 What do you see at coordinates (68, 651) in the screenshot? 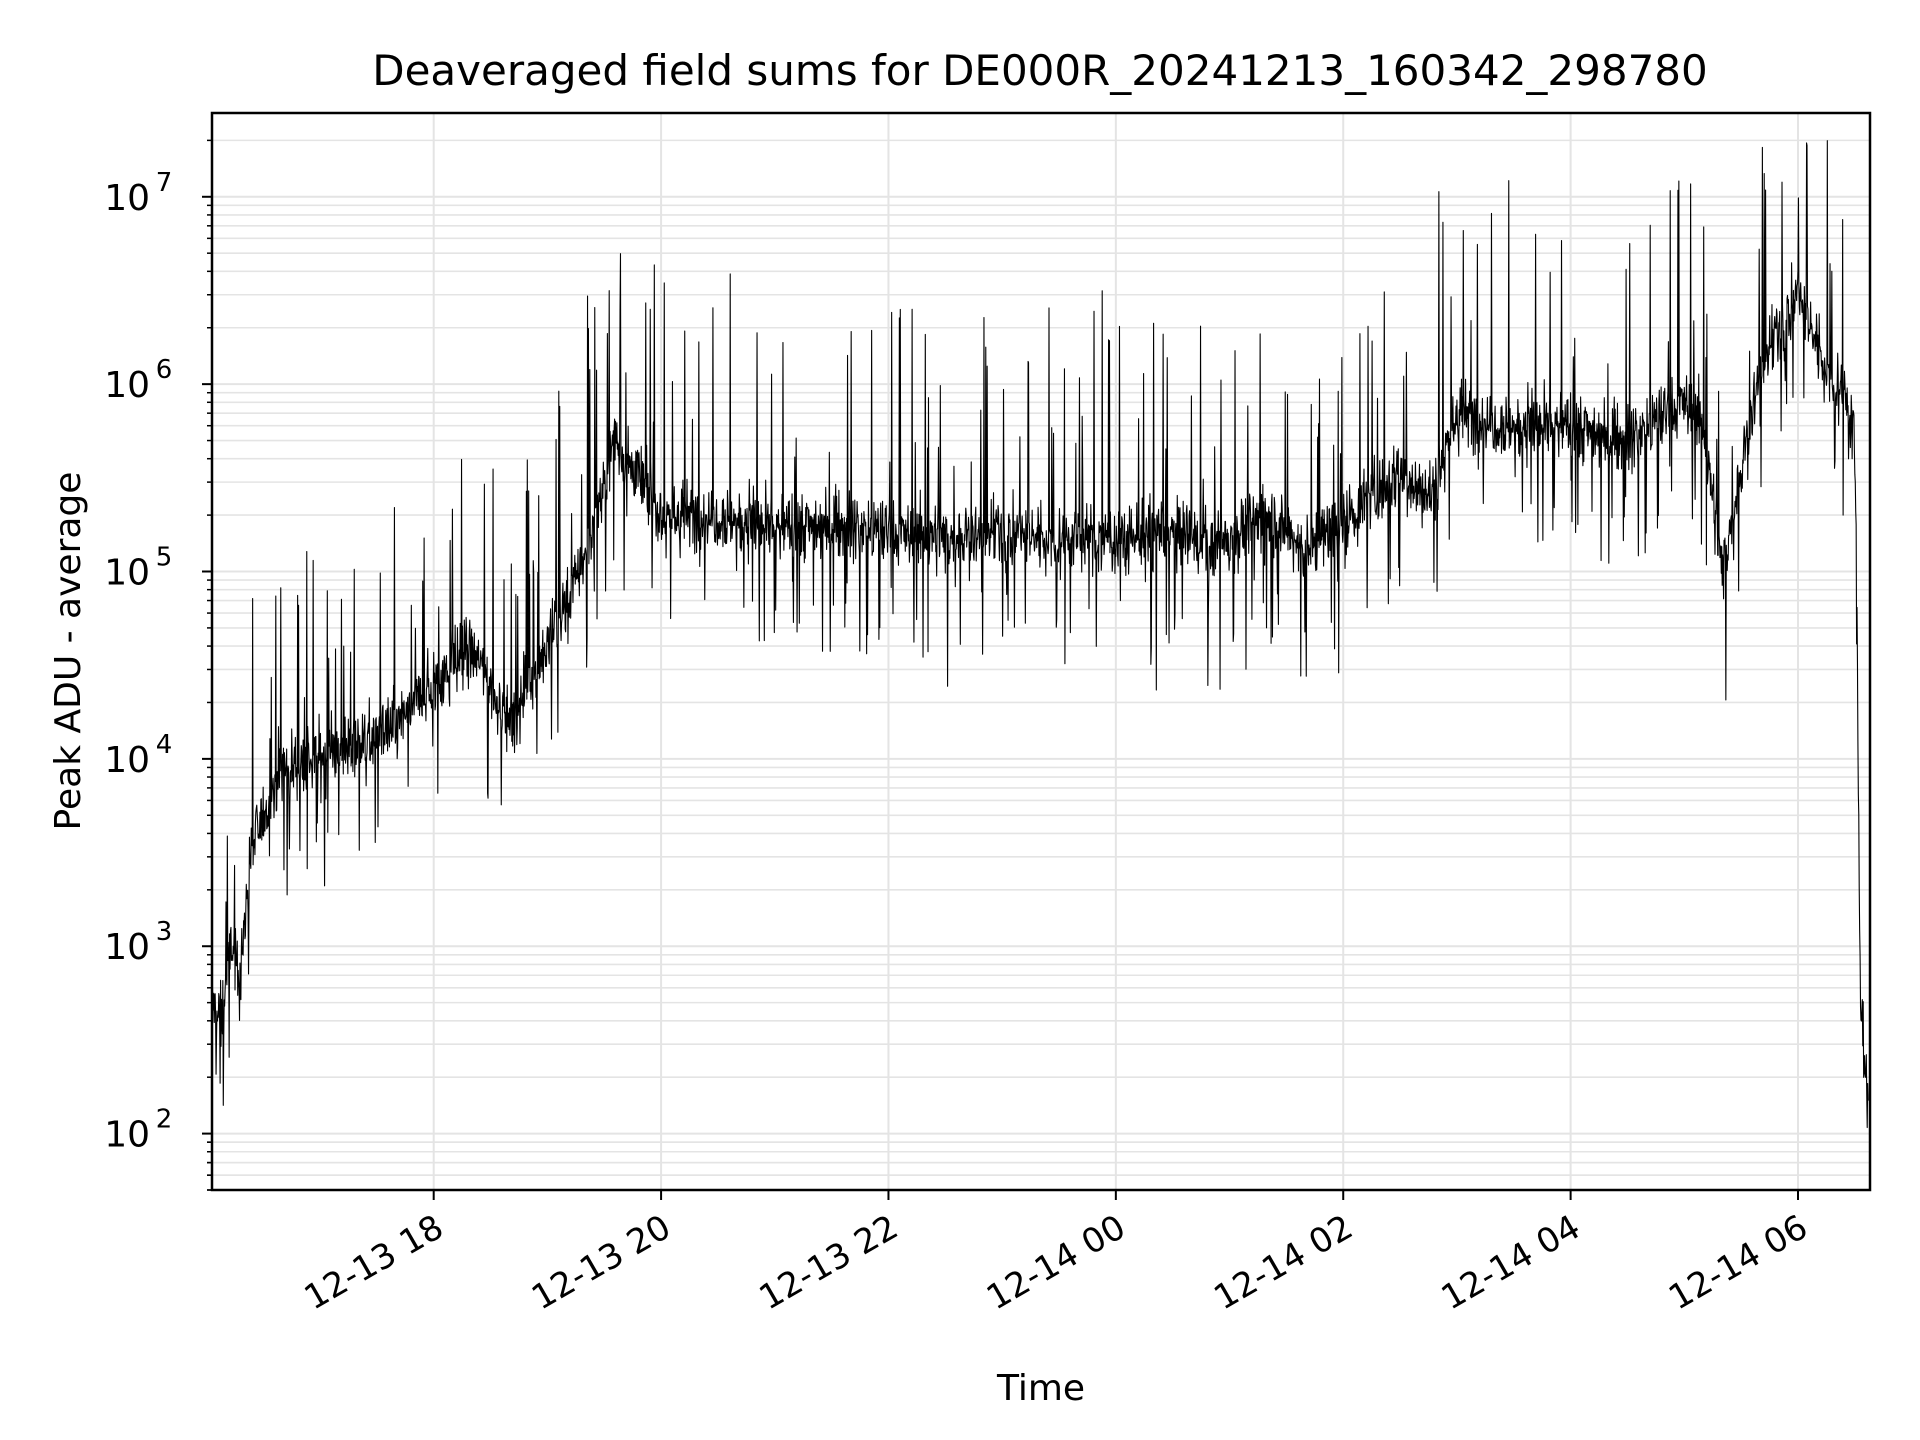
I see `y-axis-label: Peak ADU - average` at bounding box center [68, 651].